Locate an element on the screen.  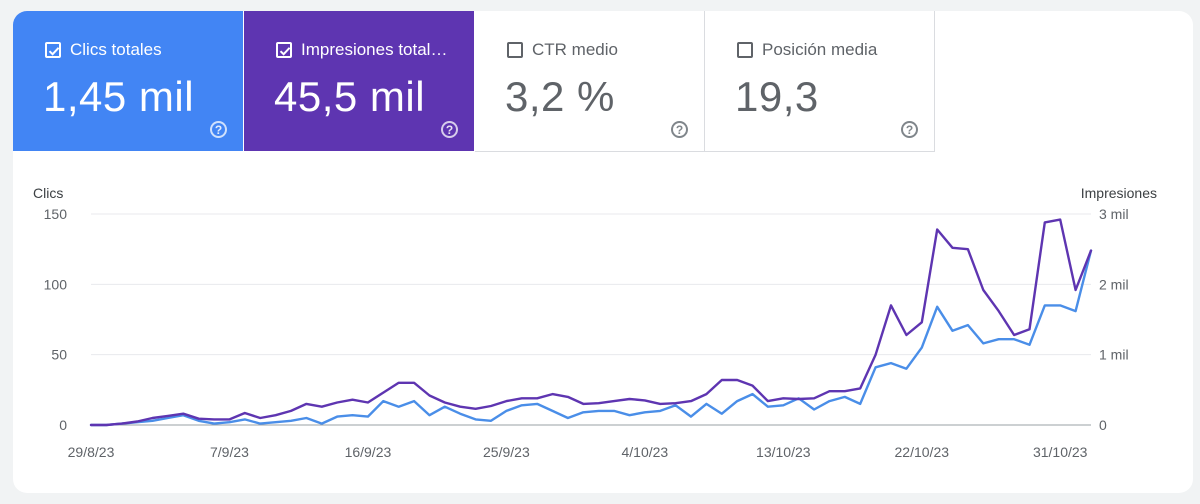
x-tick-label: 31/10/23 is located at coordinates (1060, 452).